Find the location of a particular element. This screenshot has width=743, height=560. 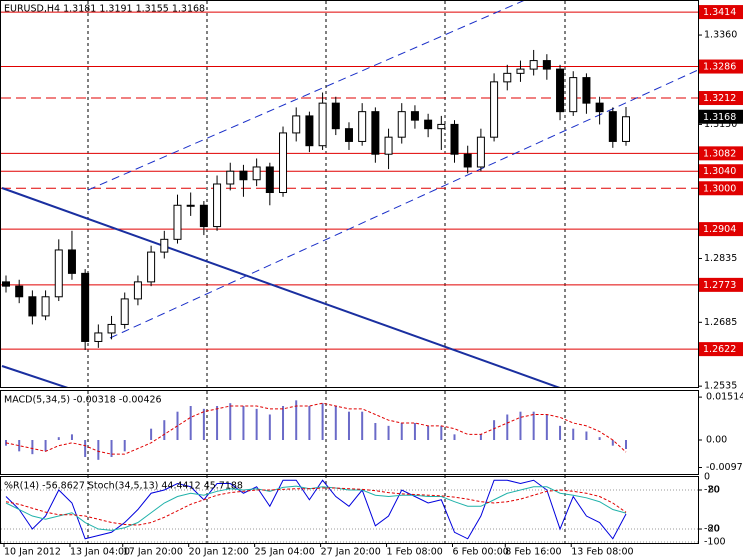

x-tick-label: 8 Feb 16:00 is located at coordinates (533, 552).